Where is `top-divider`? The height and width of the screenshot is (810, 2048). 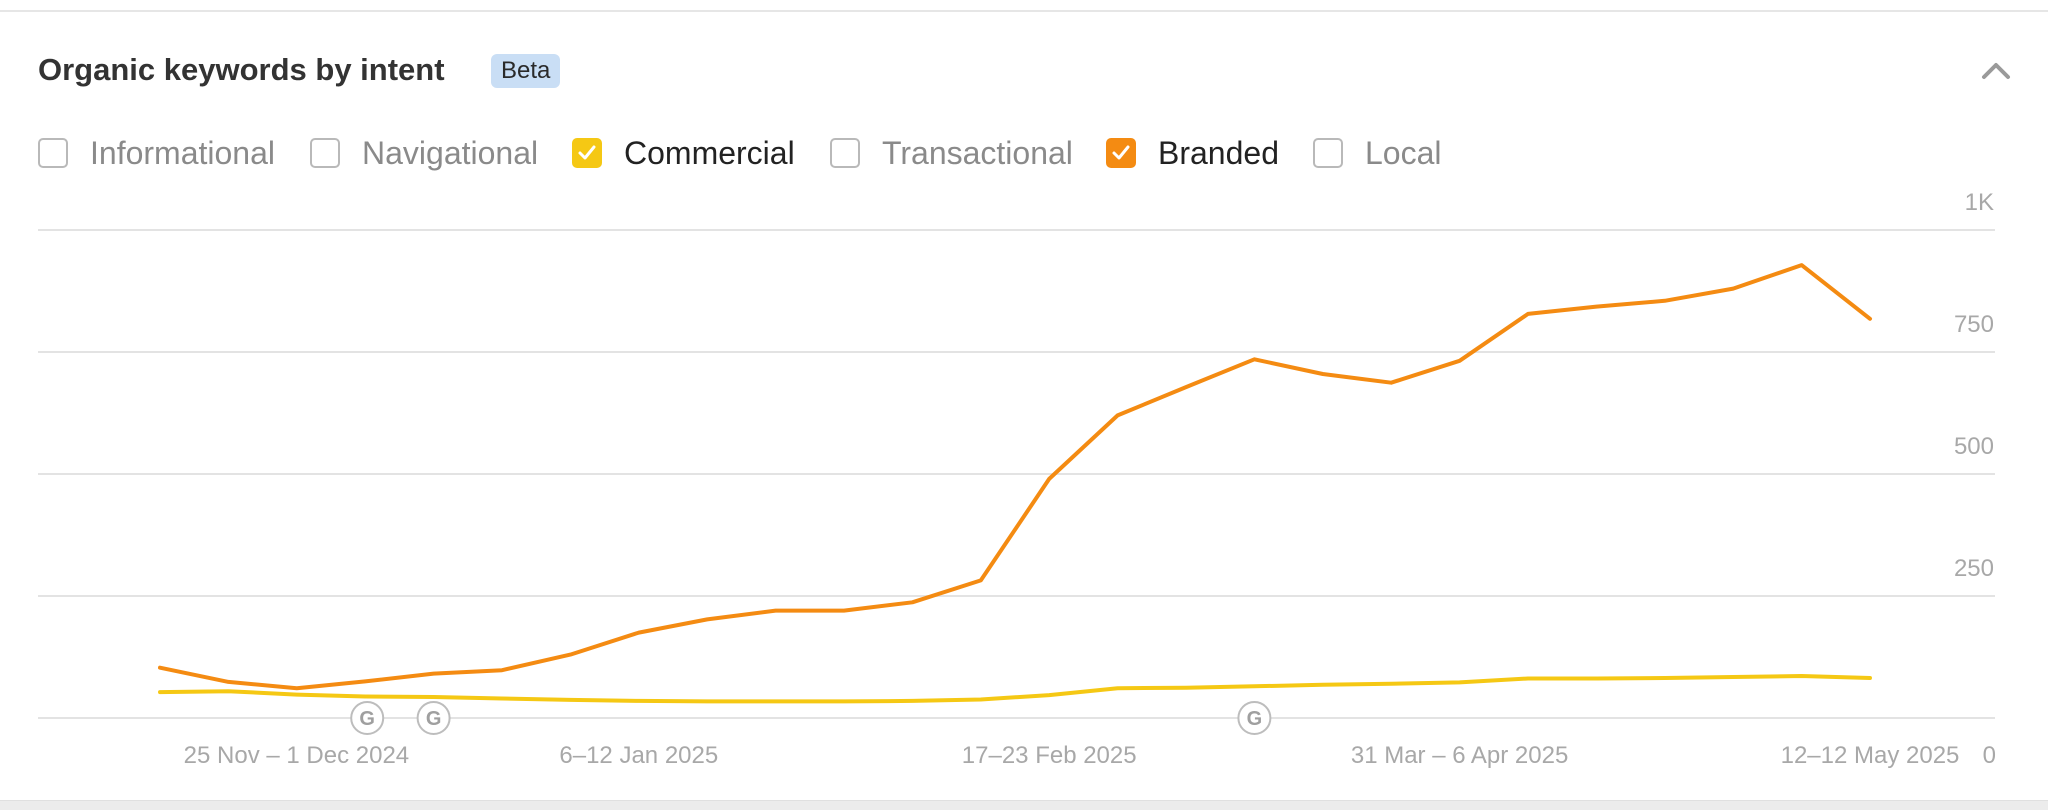 top-divider is located at coordinates (1024, 11).